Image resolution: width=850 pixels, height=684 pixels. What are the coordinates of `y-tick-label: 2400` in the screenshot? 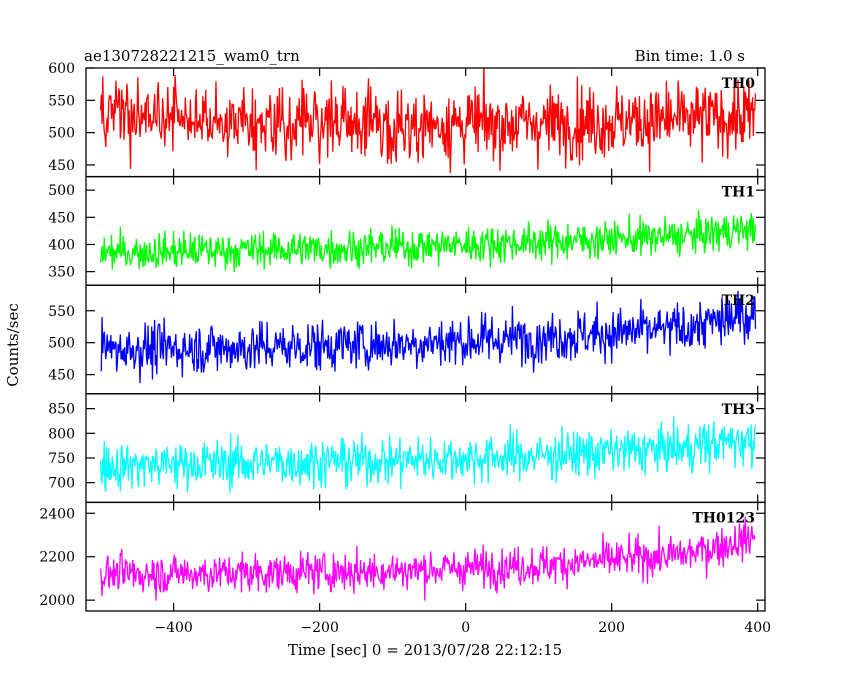 It's located at (57, 514).